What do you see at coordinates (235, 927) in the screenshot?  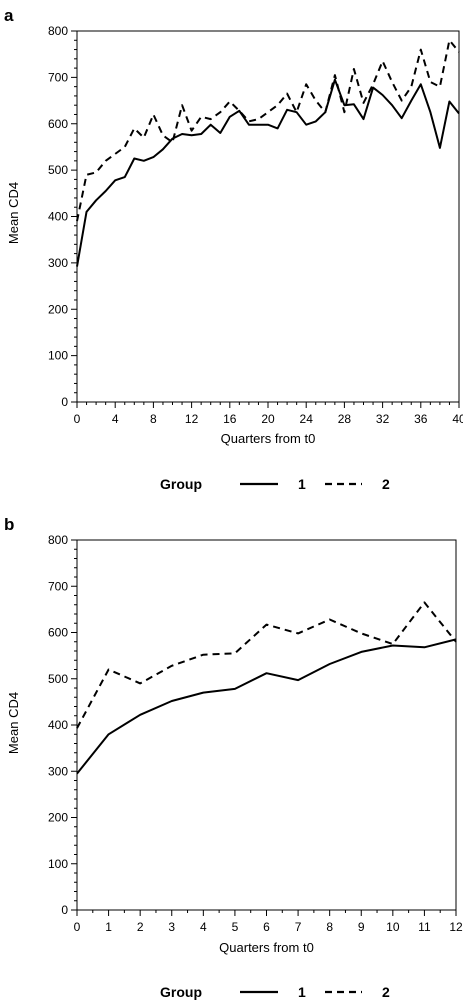 I see `x-tick-label: 5` at bounding box center [235, 927].